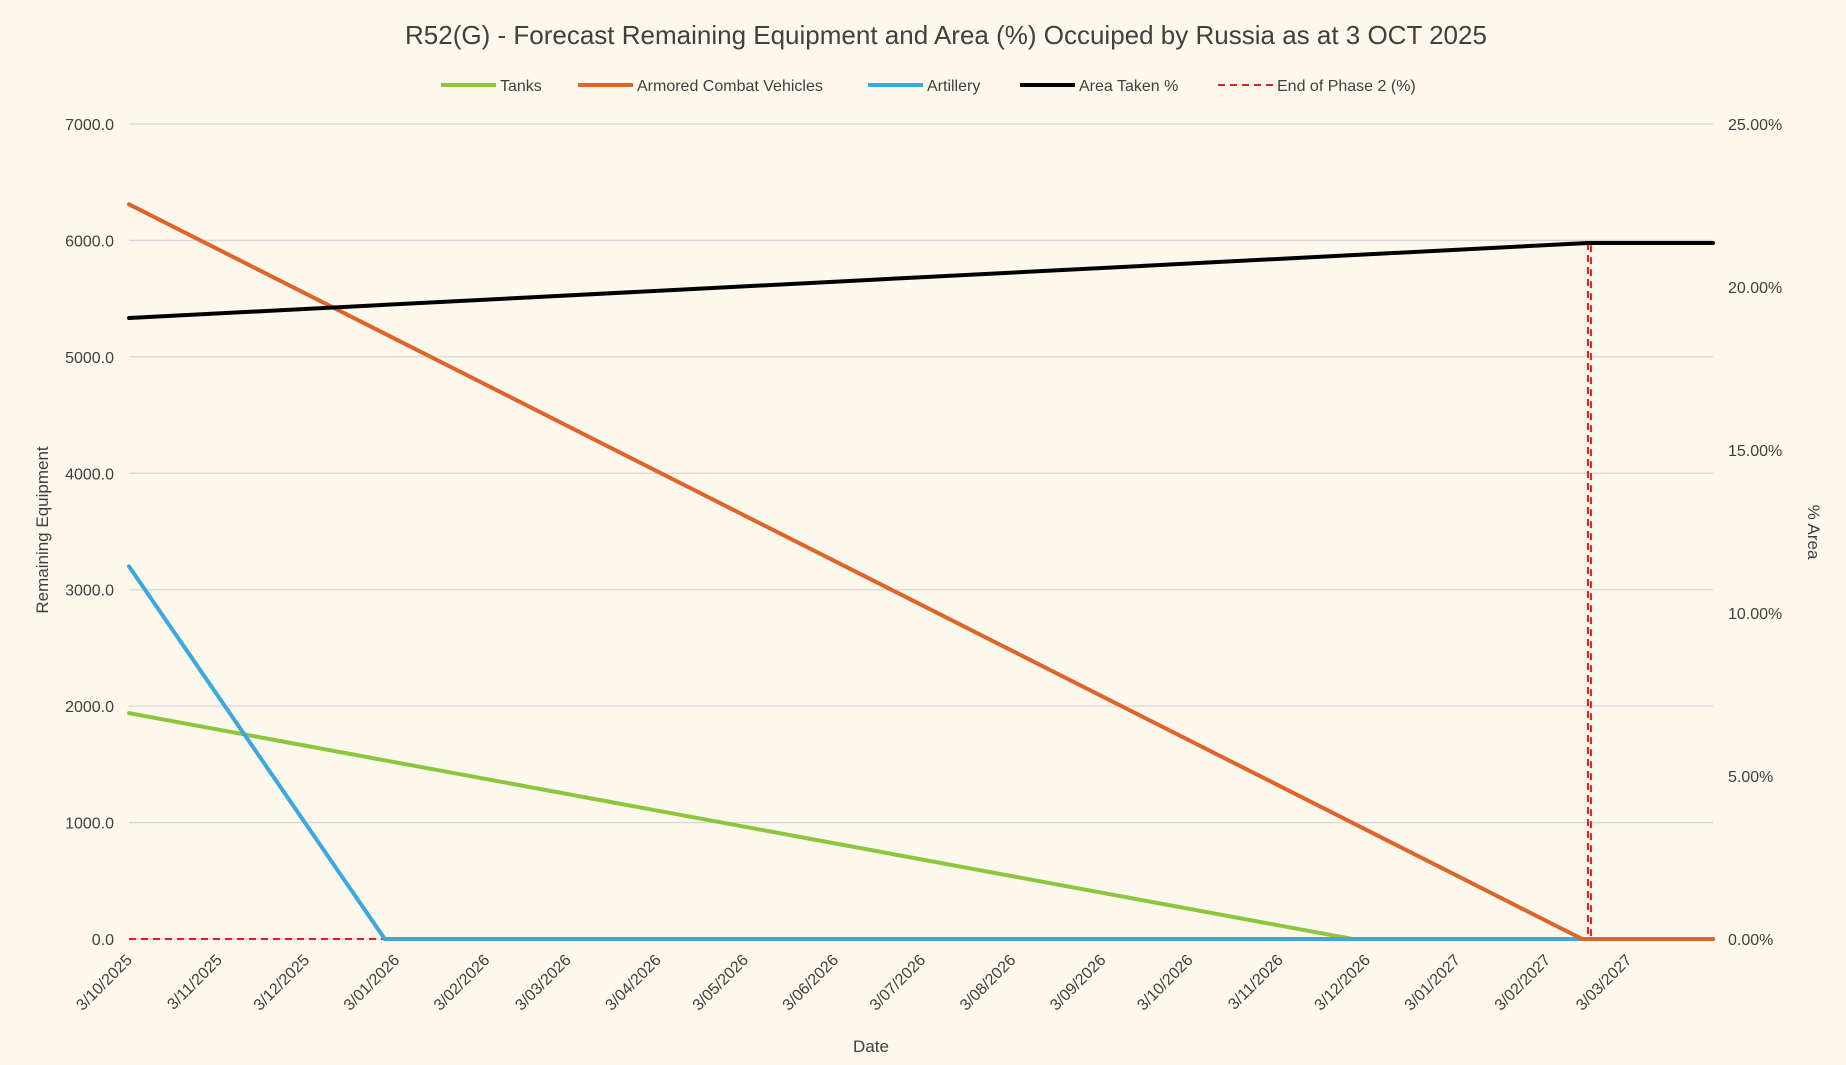 This screenshot has width=1846, height=1065. What do you see at coordinates (1128, 86) in the screenshot?
I see `legend-label-area-taken: Area Taken %` at bounding box center [1128, 86].